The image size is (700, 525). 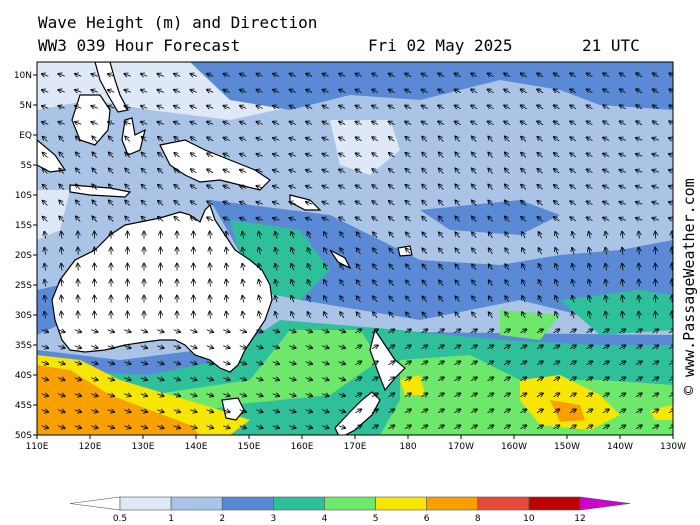 What do you see at coordinates (376, 519) in the screenshot?
I see `legend-tick-label: 5` at bounding box center [376, 519].